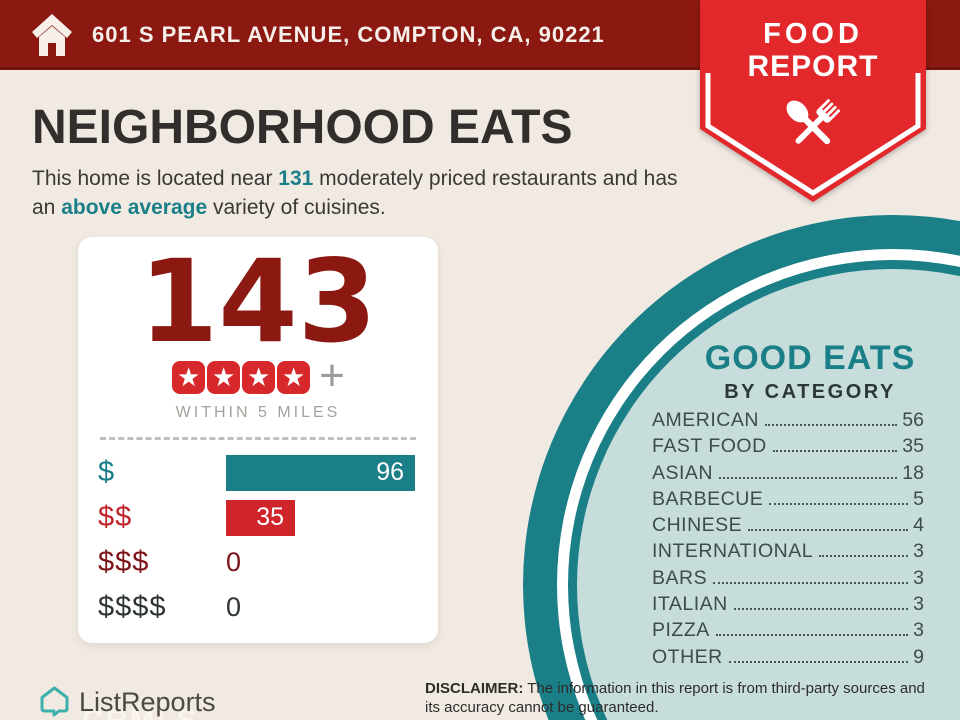  What do you see at coordinates (913, 420) in the screenshot?
I see `category-value: 56` at bounding box center [913, 420].